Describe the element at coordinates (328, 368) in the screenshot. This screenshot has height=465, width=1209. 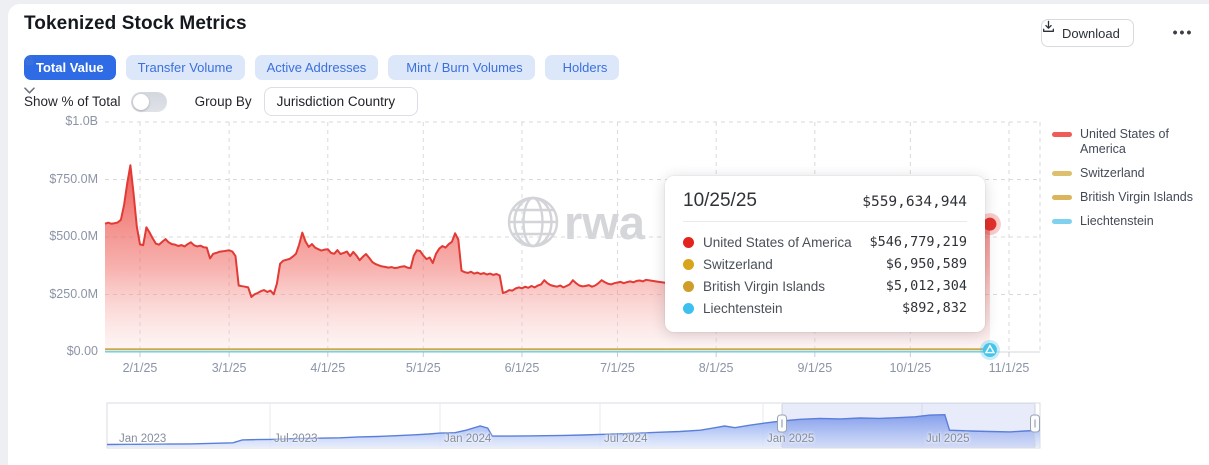
I see `x-tick-label: 4/1/25` at that location.